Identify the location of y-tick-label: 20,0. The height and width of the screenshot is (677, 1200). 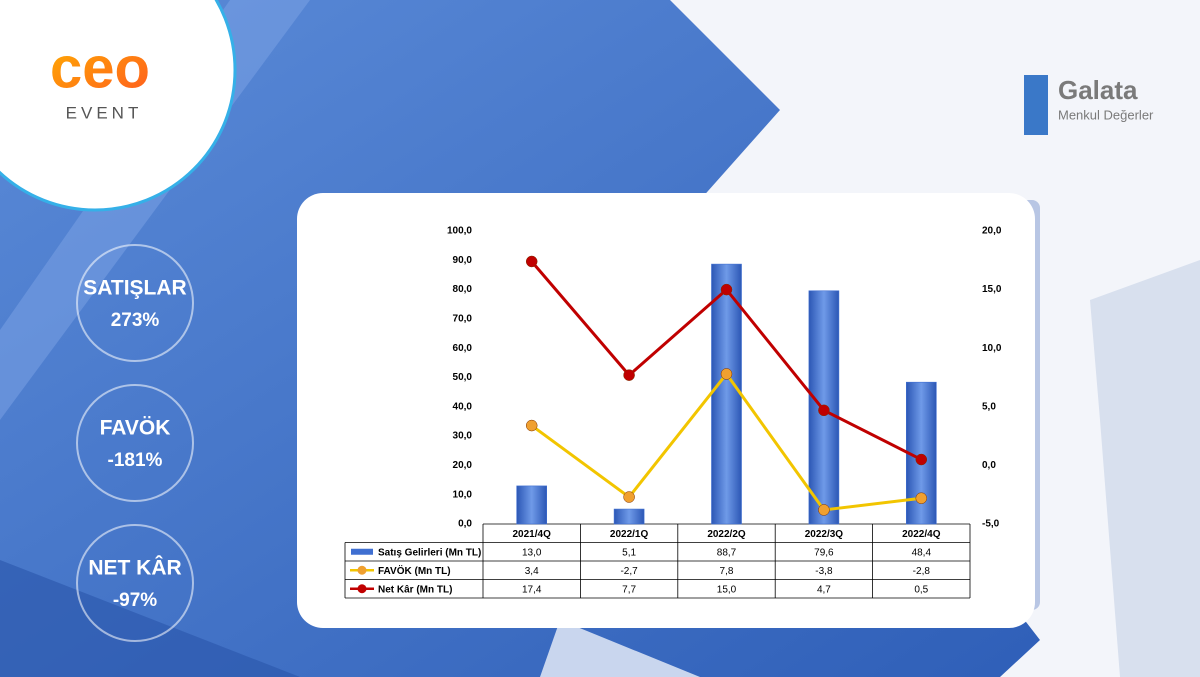
(463, 465).